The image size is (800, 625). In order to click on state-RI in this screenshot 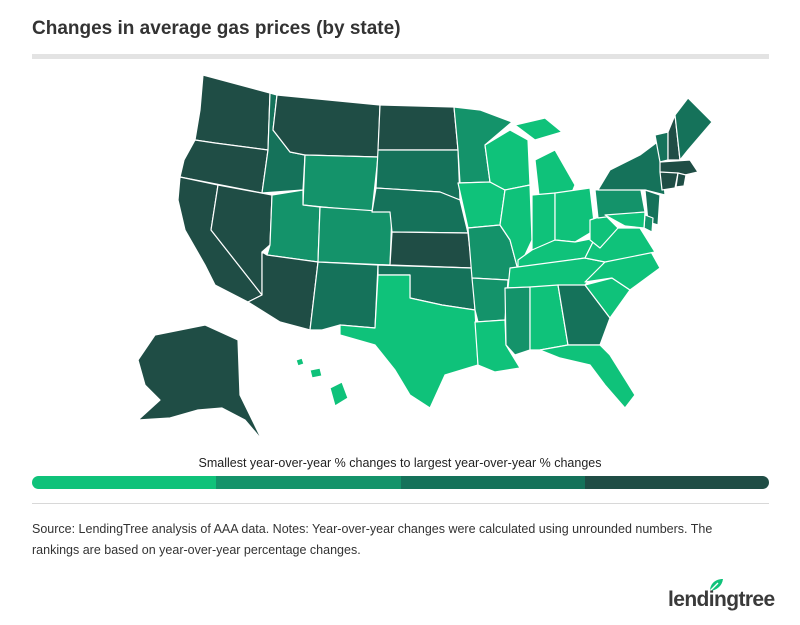, I will do `click(681, 180)`.